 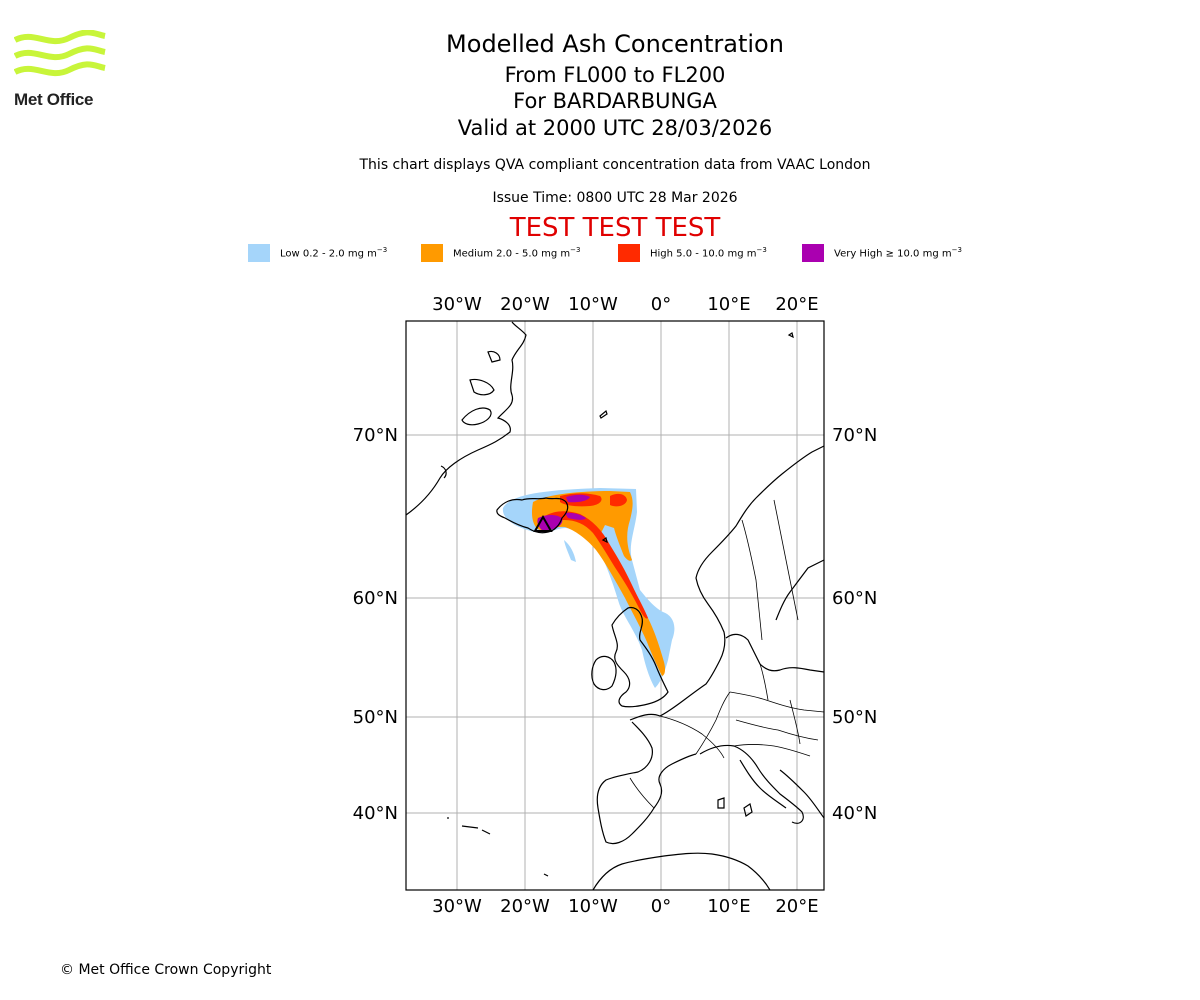 What do you see at coordinates (751, 784) in the screenshot?
I see `italy-coast` at bounding box center [751, 784].